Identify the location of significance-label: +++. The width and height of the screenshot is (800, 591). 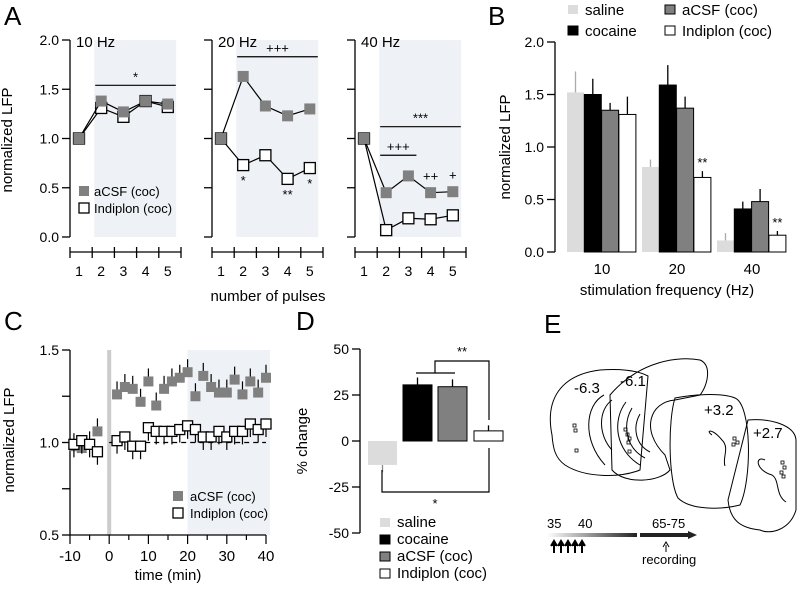
(277, 48).